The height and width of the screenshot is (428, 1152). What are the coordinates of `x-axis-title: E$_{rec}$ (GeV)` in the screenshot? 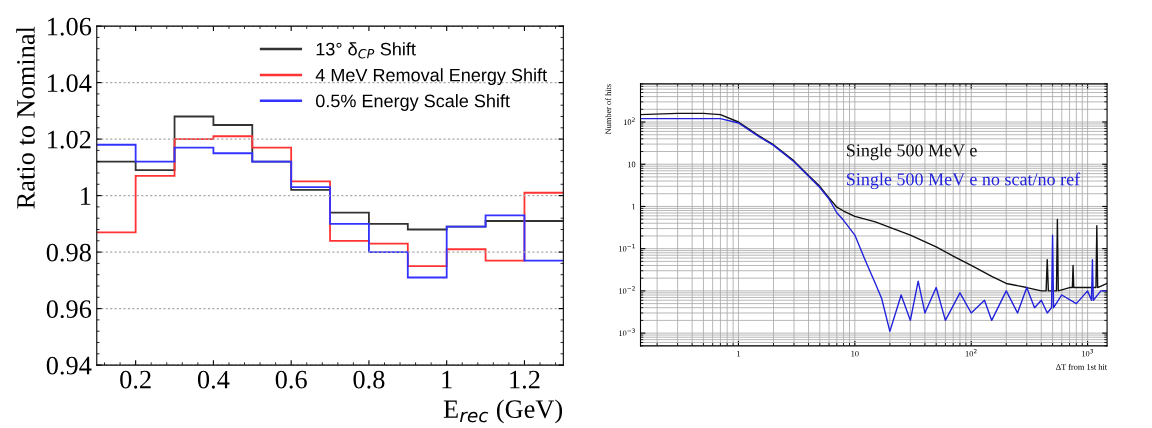 It's located at (503, 411).